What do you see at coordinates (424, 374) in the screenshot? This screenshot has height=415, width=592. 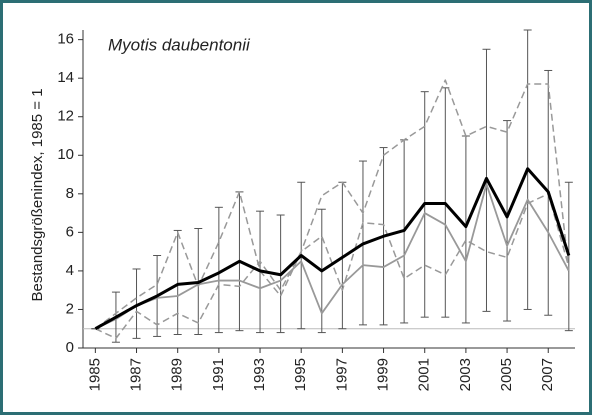 I see `x-tick-label: 2001` at bounding box center [424, 374].